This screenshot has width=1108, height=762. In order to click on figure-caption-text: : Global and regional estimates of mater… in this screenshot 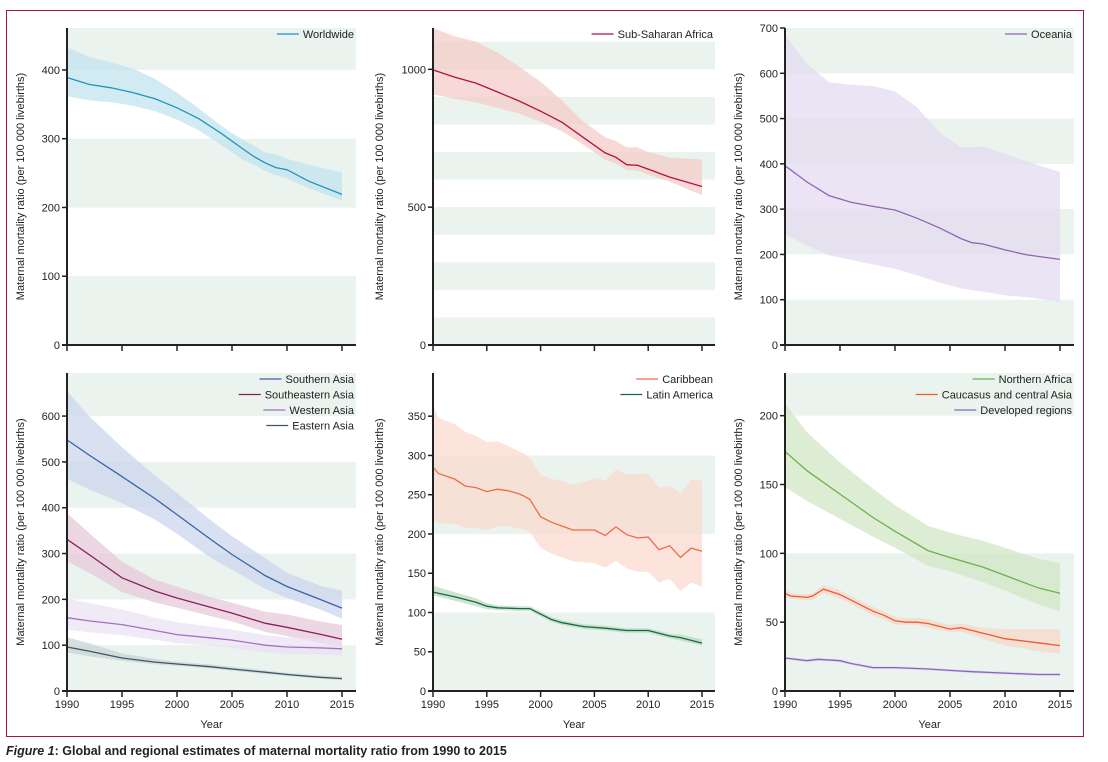, I will do `click(280, 751)`.